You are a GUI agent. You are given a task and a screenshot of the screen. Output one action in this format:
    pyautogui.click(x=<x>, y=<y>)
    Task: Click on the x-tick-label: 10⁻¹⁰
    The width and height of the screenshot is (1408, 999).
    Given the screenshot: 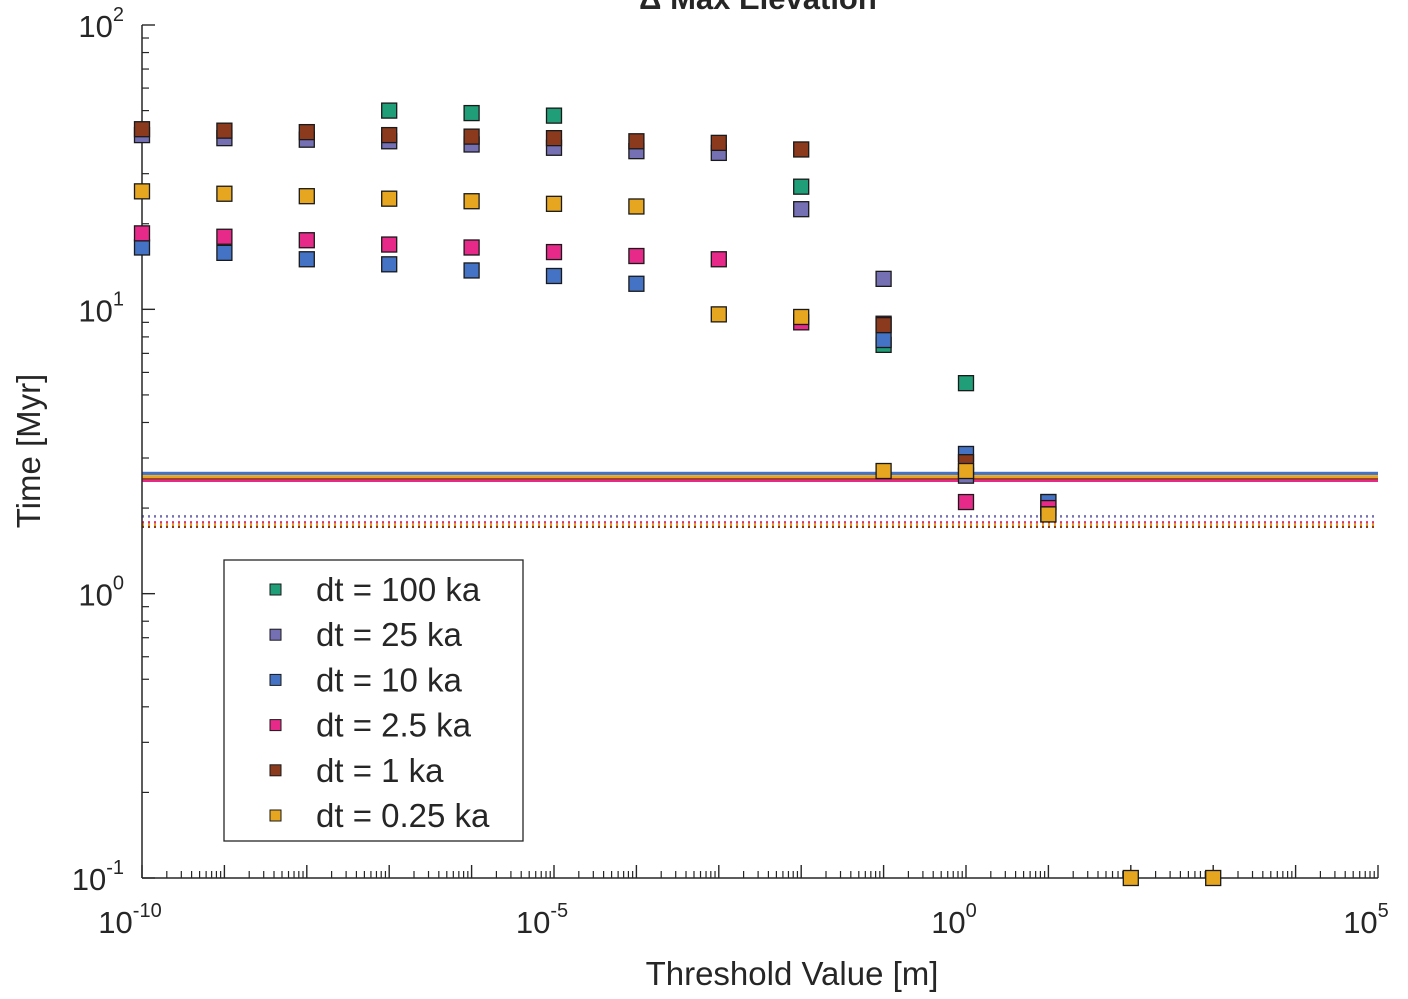 What is the action you would take?
    pyautogui.click(x=129, y=920)
    